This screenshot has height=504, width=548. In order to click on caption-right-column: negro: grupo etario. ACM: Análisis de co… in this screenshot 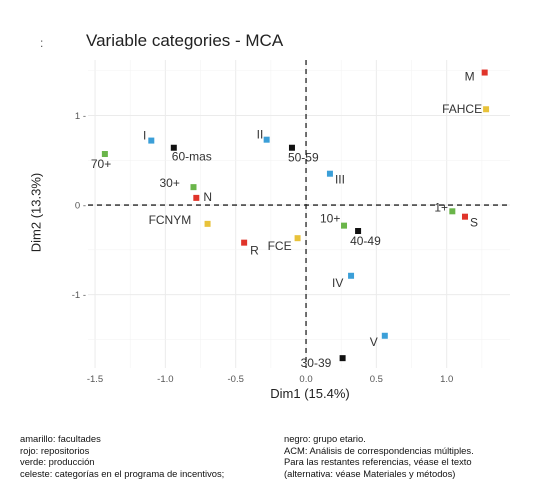, I will do `click(414, 456)`.